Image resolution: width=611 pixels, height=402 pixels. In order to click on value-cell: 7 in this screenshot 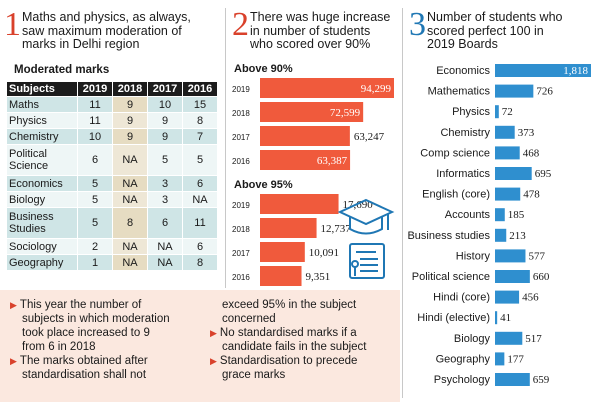, I will do `click(200, 136)`.